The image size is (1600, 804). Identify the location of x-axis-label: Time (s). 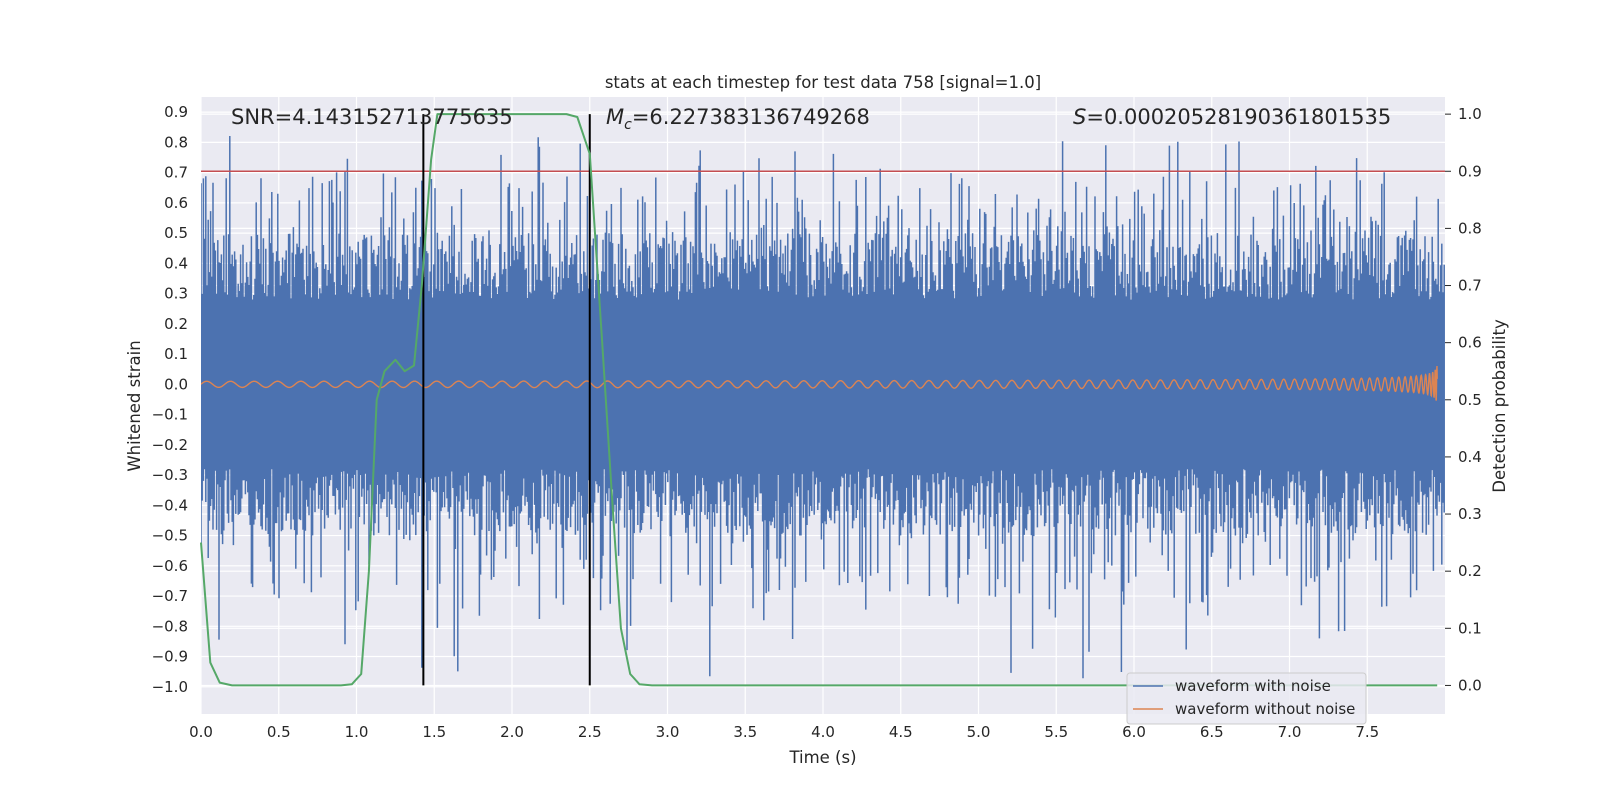
(822, 757).